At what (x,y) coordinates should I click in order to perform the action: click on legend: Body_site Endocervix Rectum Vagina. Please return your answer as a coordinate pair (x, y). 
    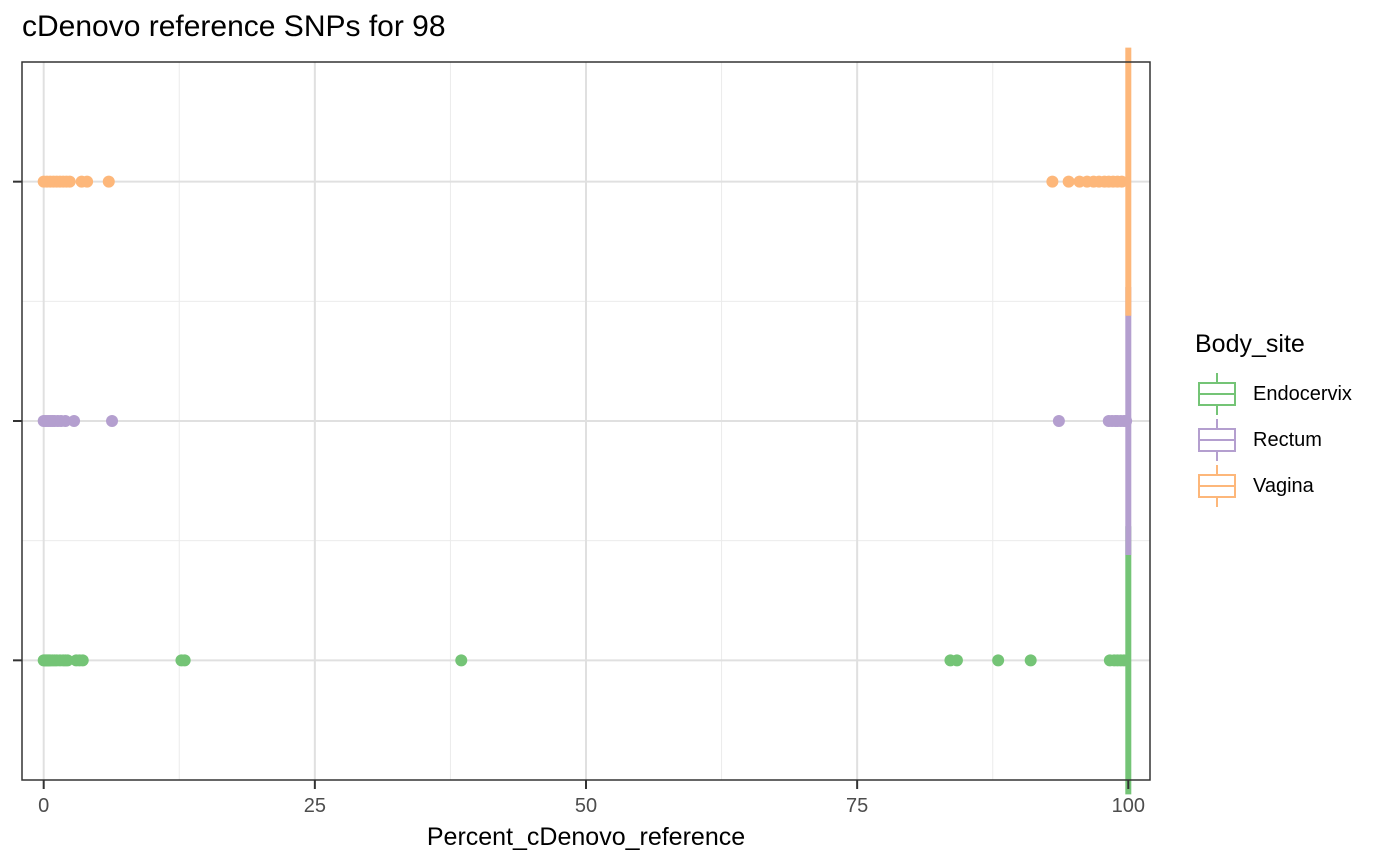
    Looking at the image, I should click on (1273, 419).